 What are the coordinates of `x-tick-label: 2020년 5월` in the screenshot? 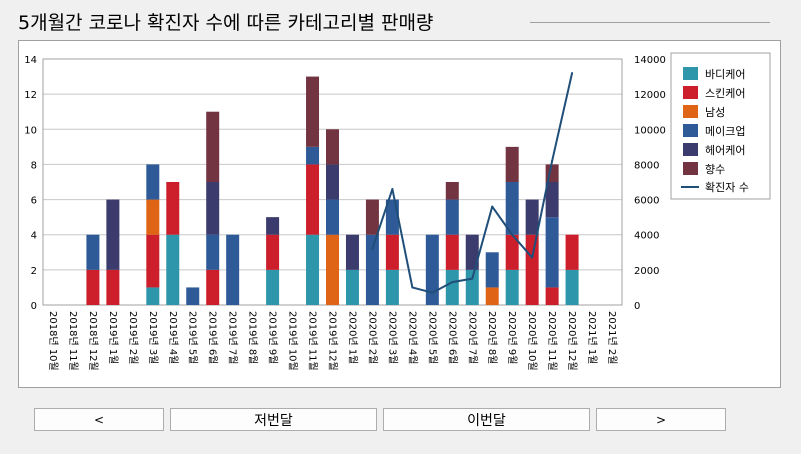 It's located at (432, 337).